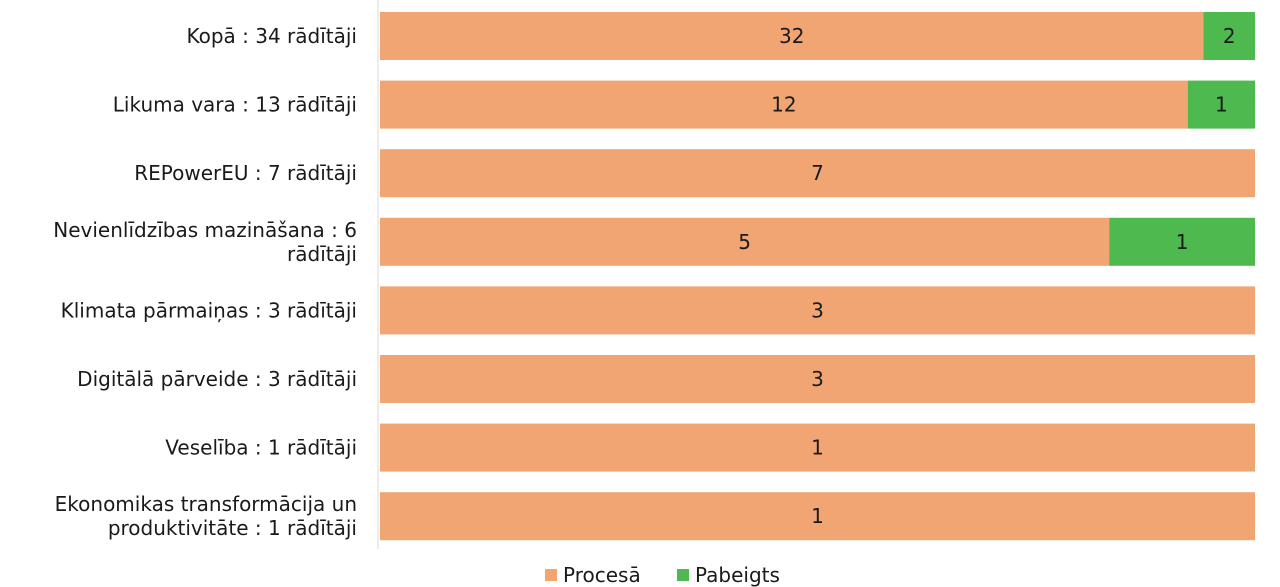 This screenshot has width=1280, height=587. I want to click on category-label: produktivitāte : 1 rādītāji, so click(232, 528).